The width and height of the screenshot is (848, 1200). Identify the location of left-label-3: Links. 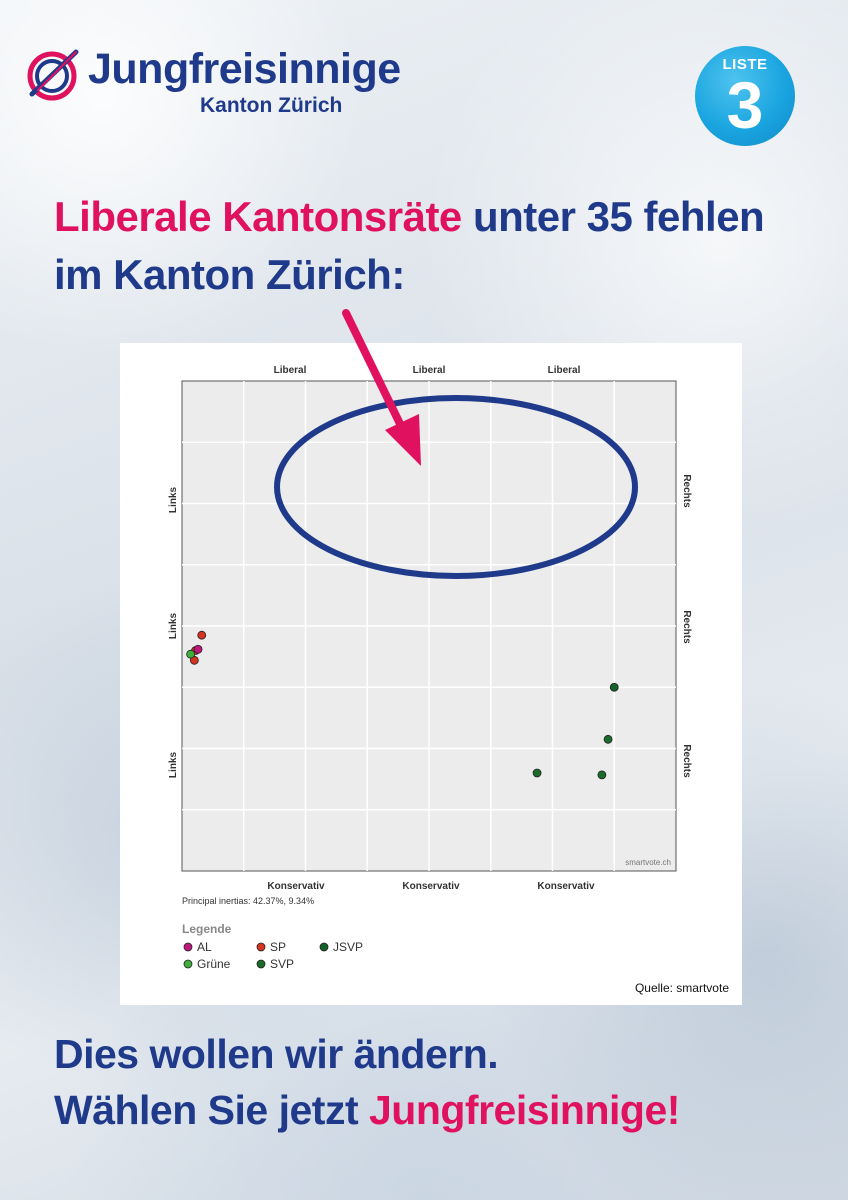
(173, 765).